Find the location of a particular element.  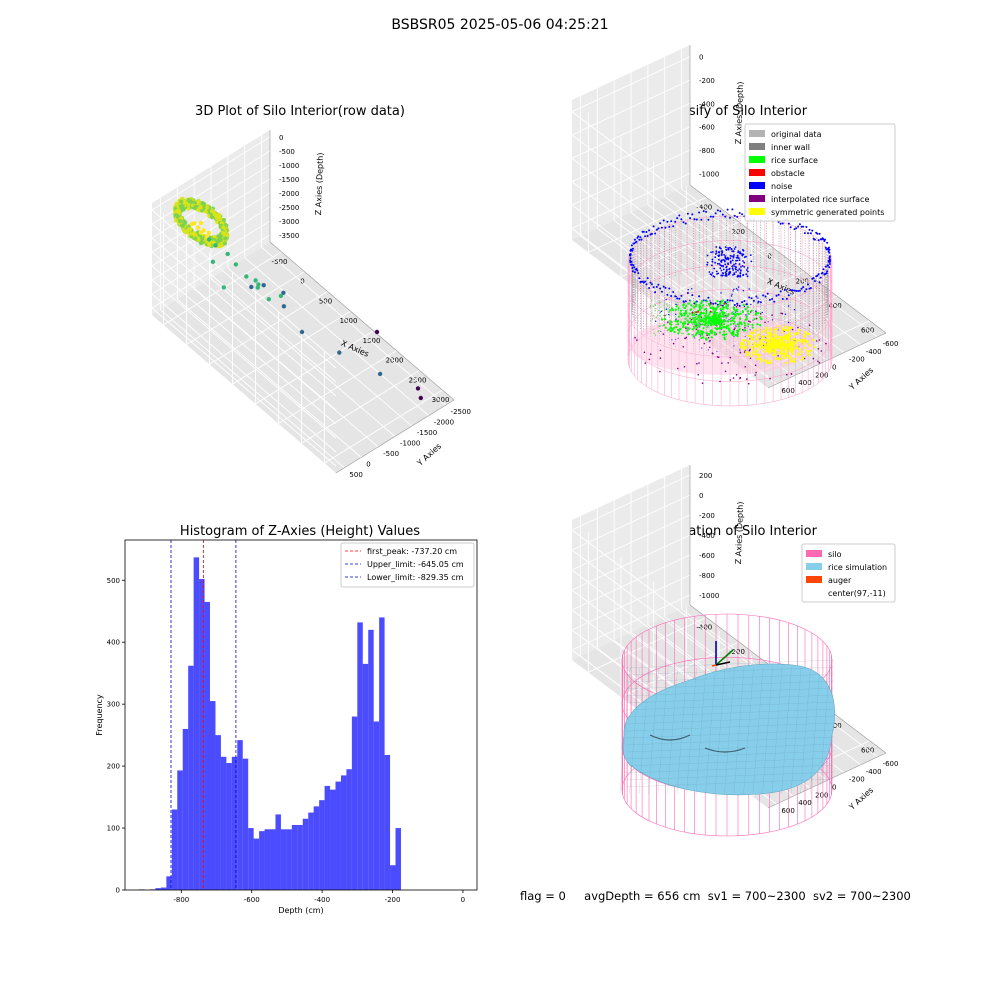

legend-label: first_peak: -737.20 cm is located at coordinates (412, 551).